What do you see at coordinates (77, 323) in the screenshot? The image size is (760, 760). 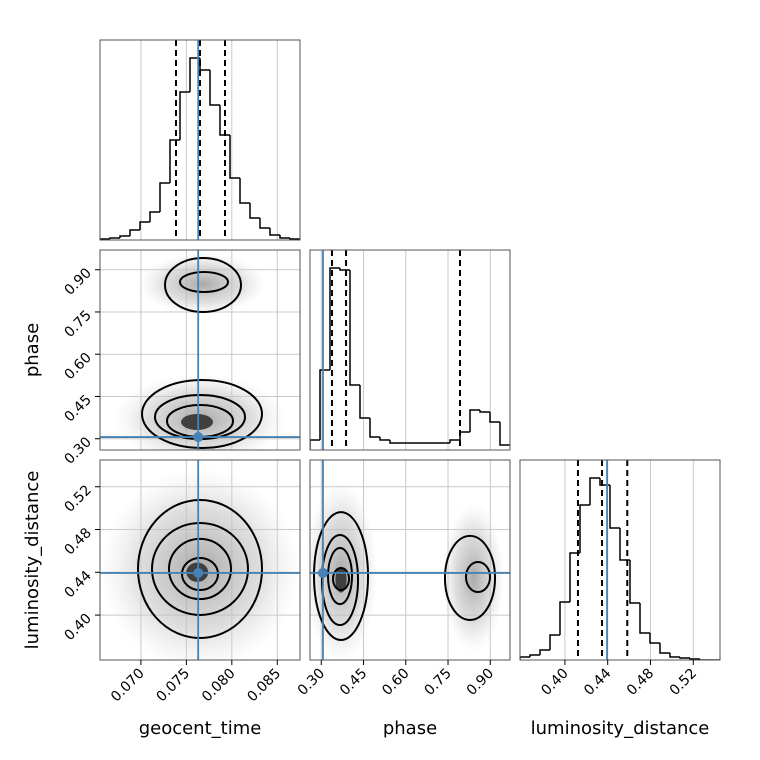 I see `y-tick-label: 0.75` at bounding box center [77, 323].